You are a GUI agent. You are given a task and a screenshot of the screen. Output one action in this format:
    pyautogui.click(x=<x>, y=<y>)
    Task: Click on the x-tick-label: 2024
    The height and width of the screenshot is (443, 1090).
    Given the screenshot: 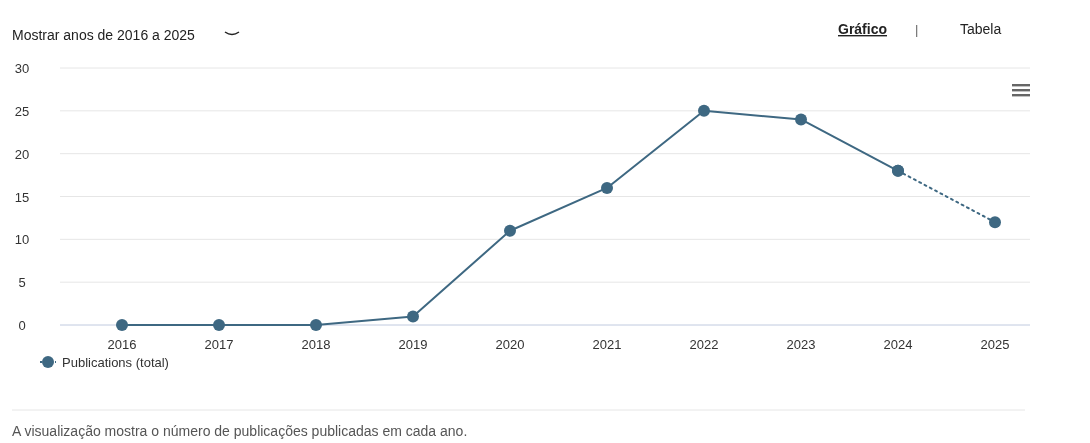 What is the action you would take?
    pyautogui.click(x=898, y=344)
    